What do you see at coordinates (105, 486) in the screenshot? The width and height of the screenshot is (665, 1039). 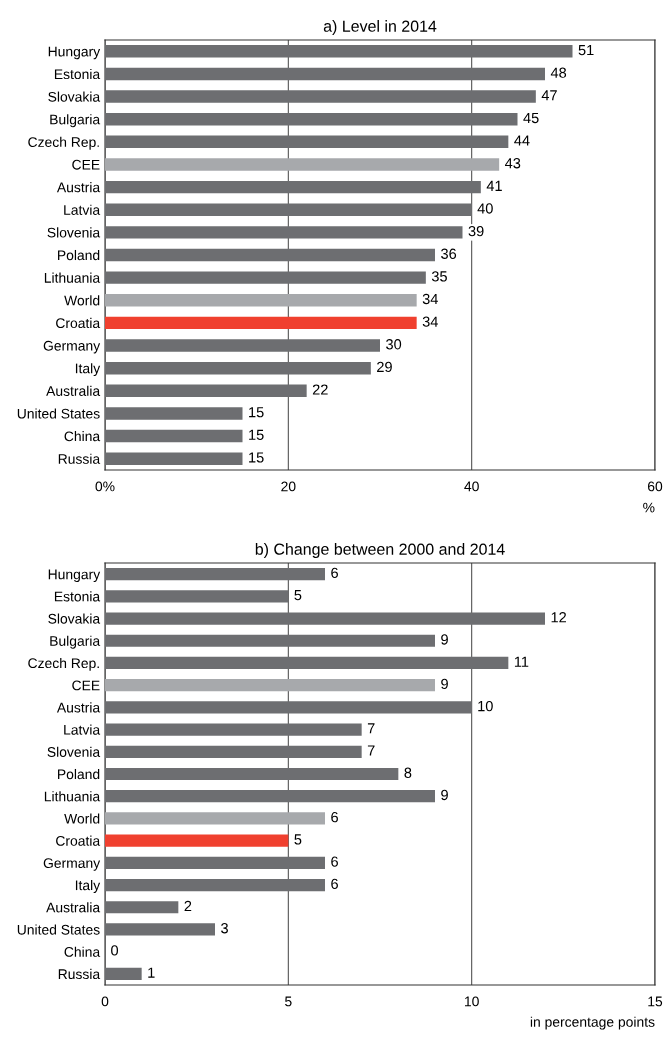 I see `x-tick-label: 0%` at bounding box center [105, 486].